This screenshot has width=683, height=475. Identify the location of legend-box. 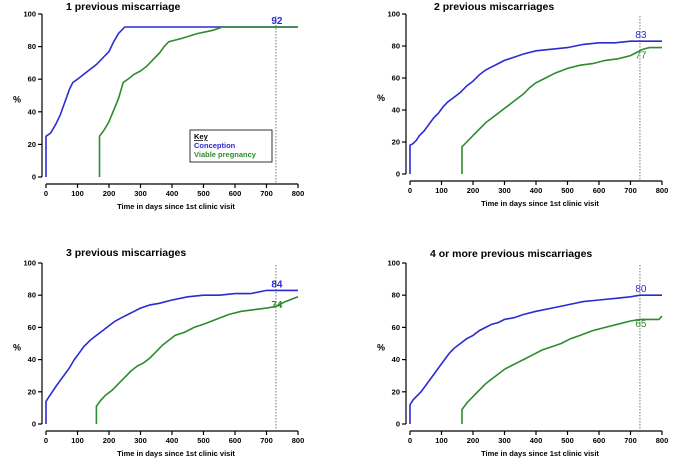
(231, 146).